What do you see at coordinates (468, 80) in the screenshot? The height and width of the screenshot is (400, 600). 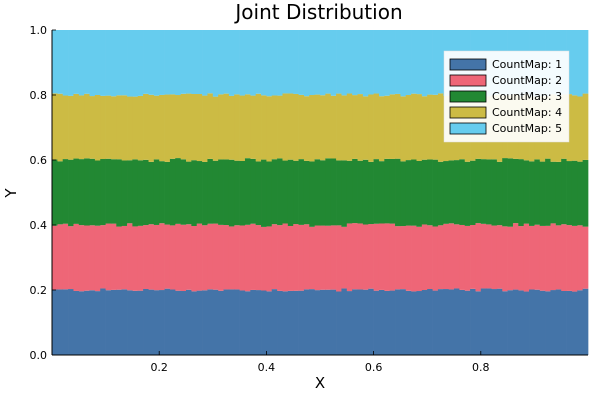 I see `legend-swatch` at bounding box center [468, 80].